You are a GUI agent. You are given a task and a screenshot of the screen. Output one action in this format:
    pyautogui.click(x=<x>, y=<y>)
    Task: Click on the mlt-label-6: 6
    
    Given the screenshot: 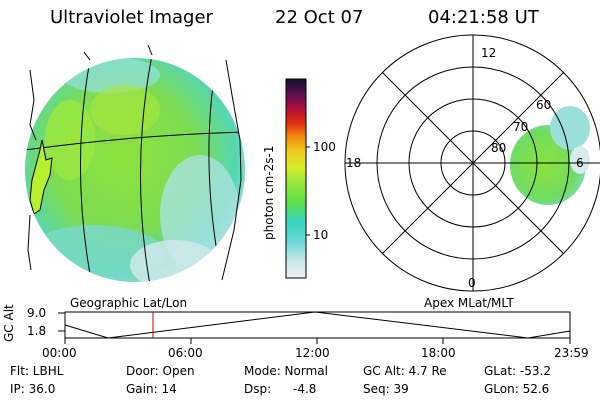 What is the action you would take?
    pyautogui.click(x=580, y=163)
    